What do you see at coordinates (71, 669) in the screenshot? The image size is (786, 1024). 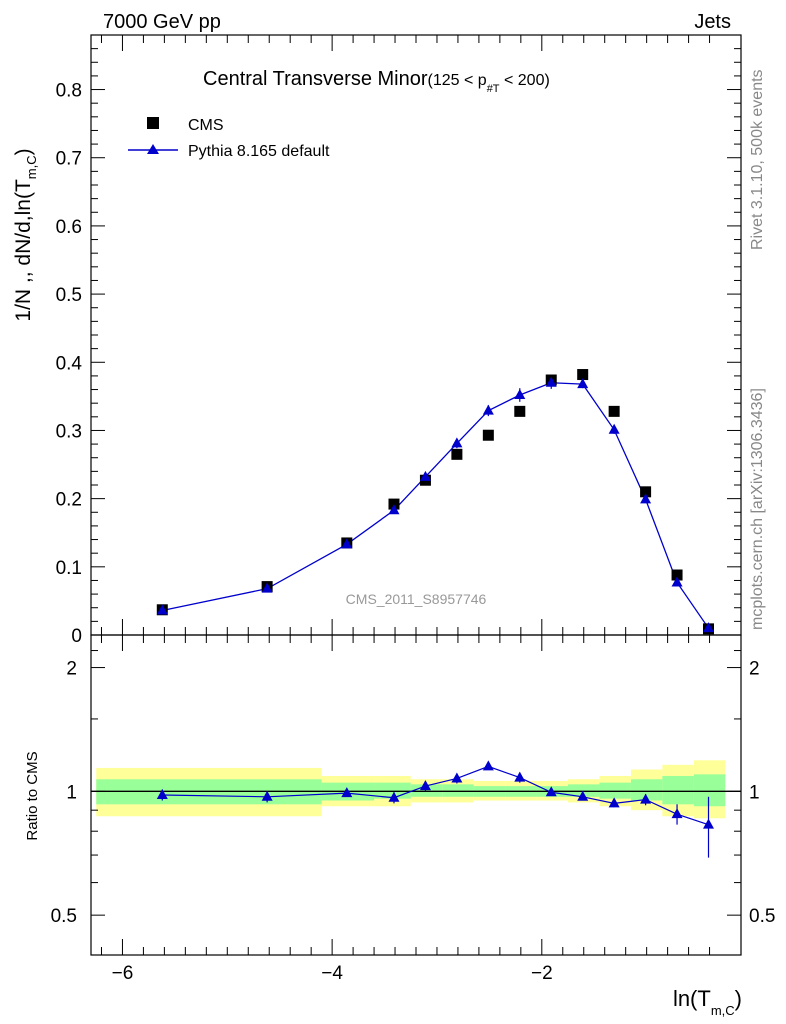 I see `ratio-tick-label: 2` at bounding box center [71, 669].